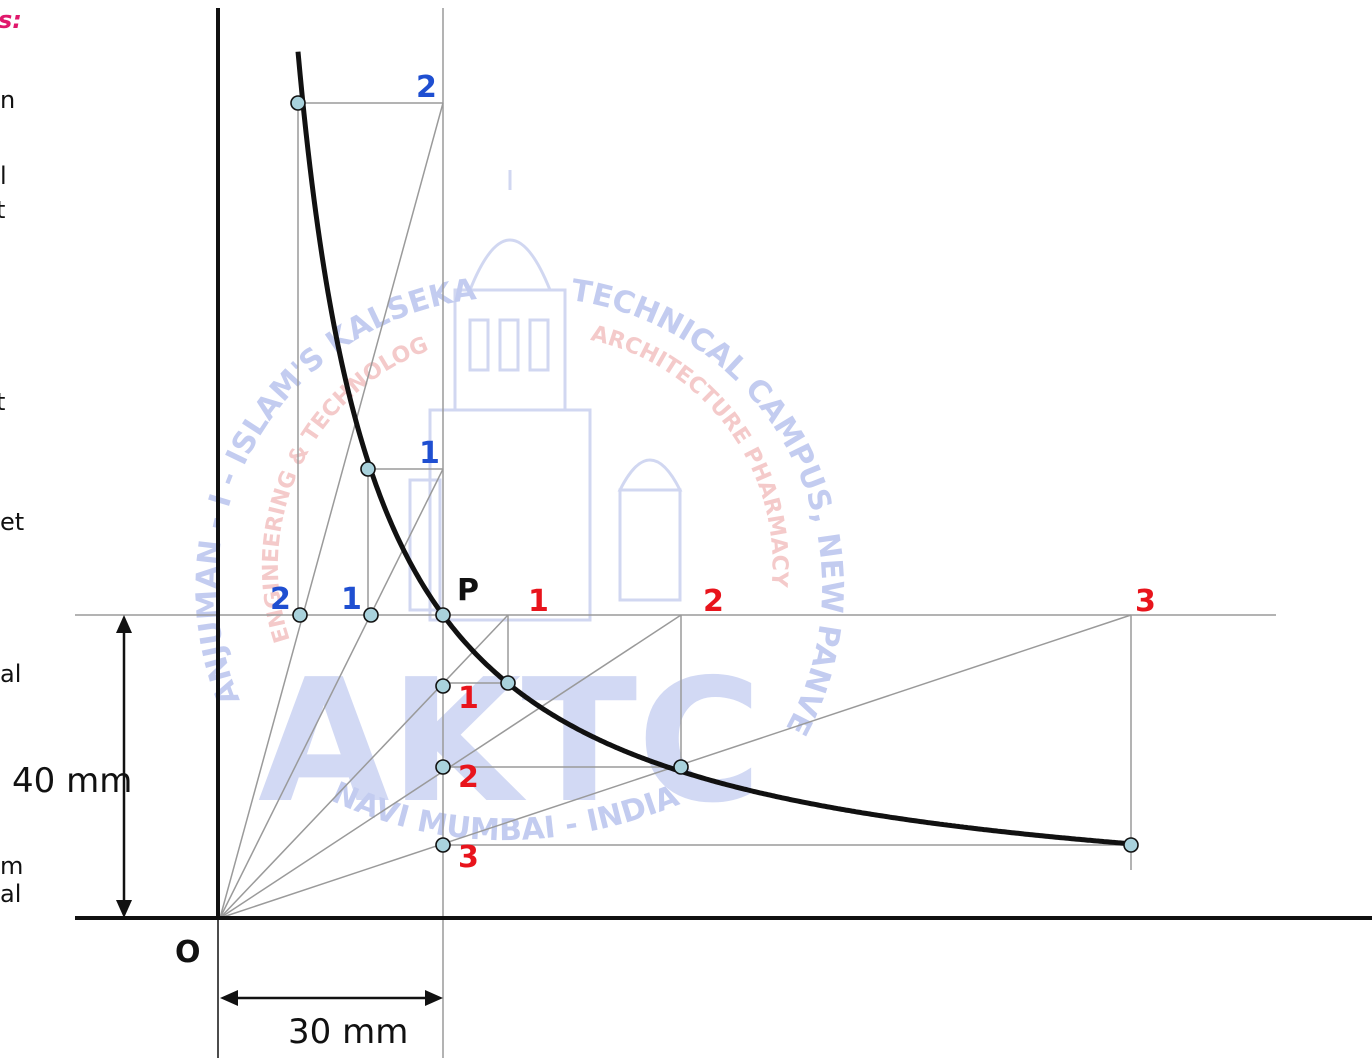 The image size is (1372, 1060). What do you see at coordinates (429, 453) in the screenshot?
I see `label-upper-1: 1` at bounding box center [429, 453].